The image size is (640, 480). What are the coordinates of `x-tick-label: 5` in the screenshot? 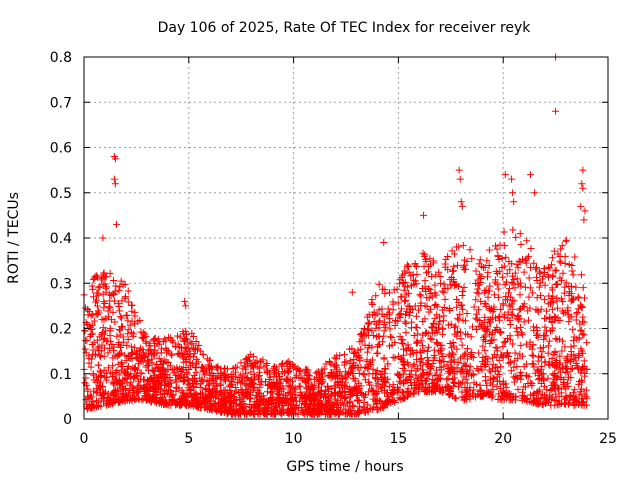 It's located at (188, 439).